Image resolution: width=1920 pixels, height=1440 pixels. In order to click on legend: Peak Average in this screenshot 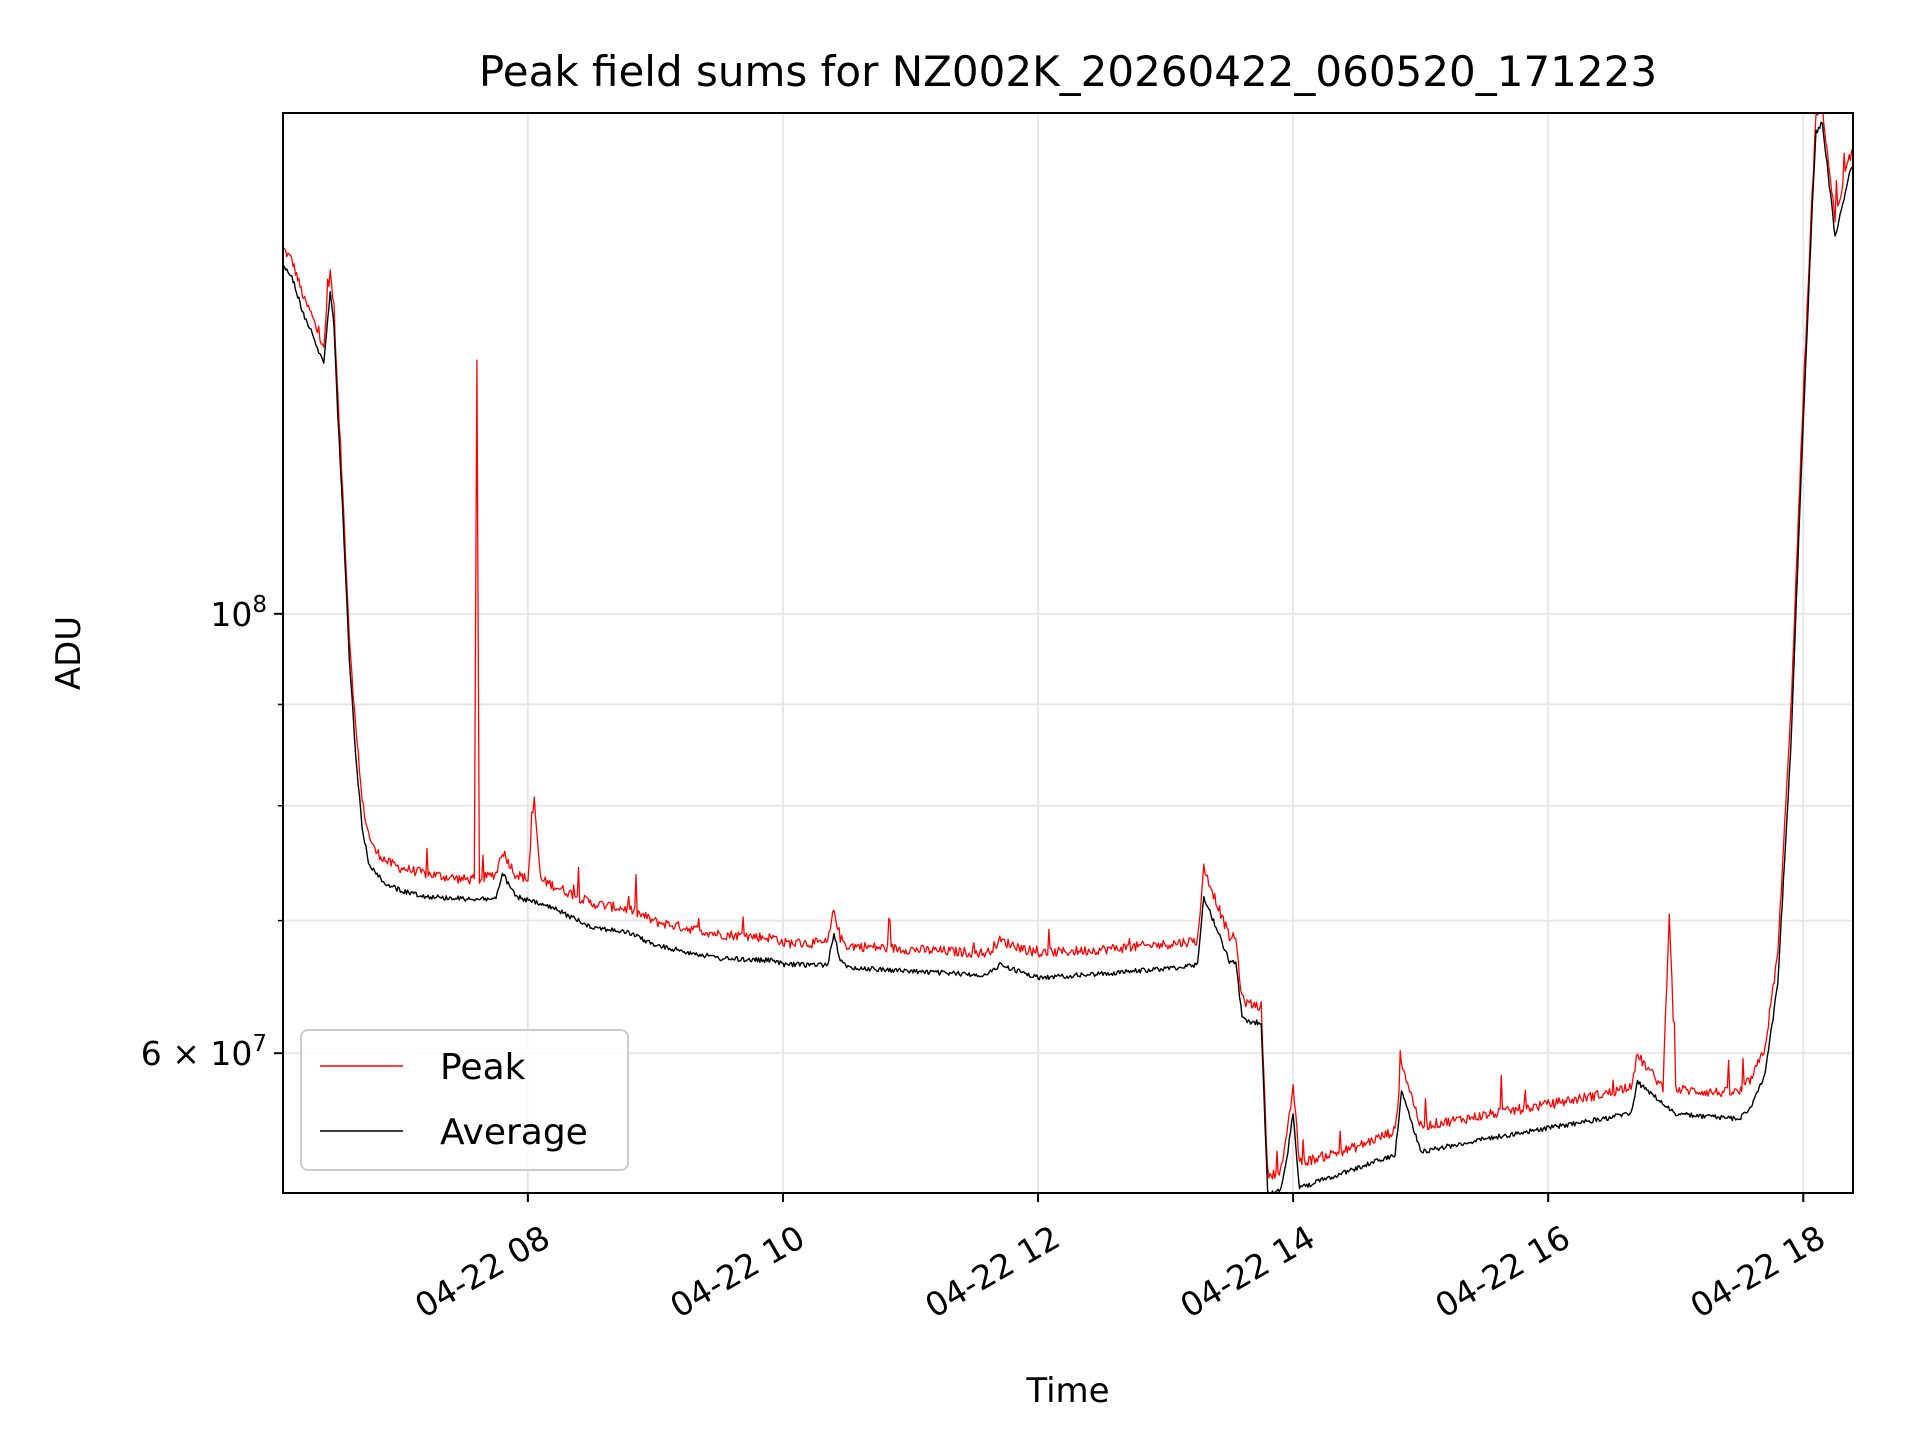, I will do `click(464, 1100)`.